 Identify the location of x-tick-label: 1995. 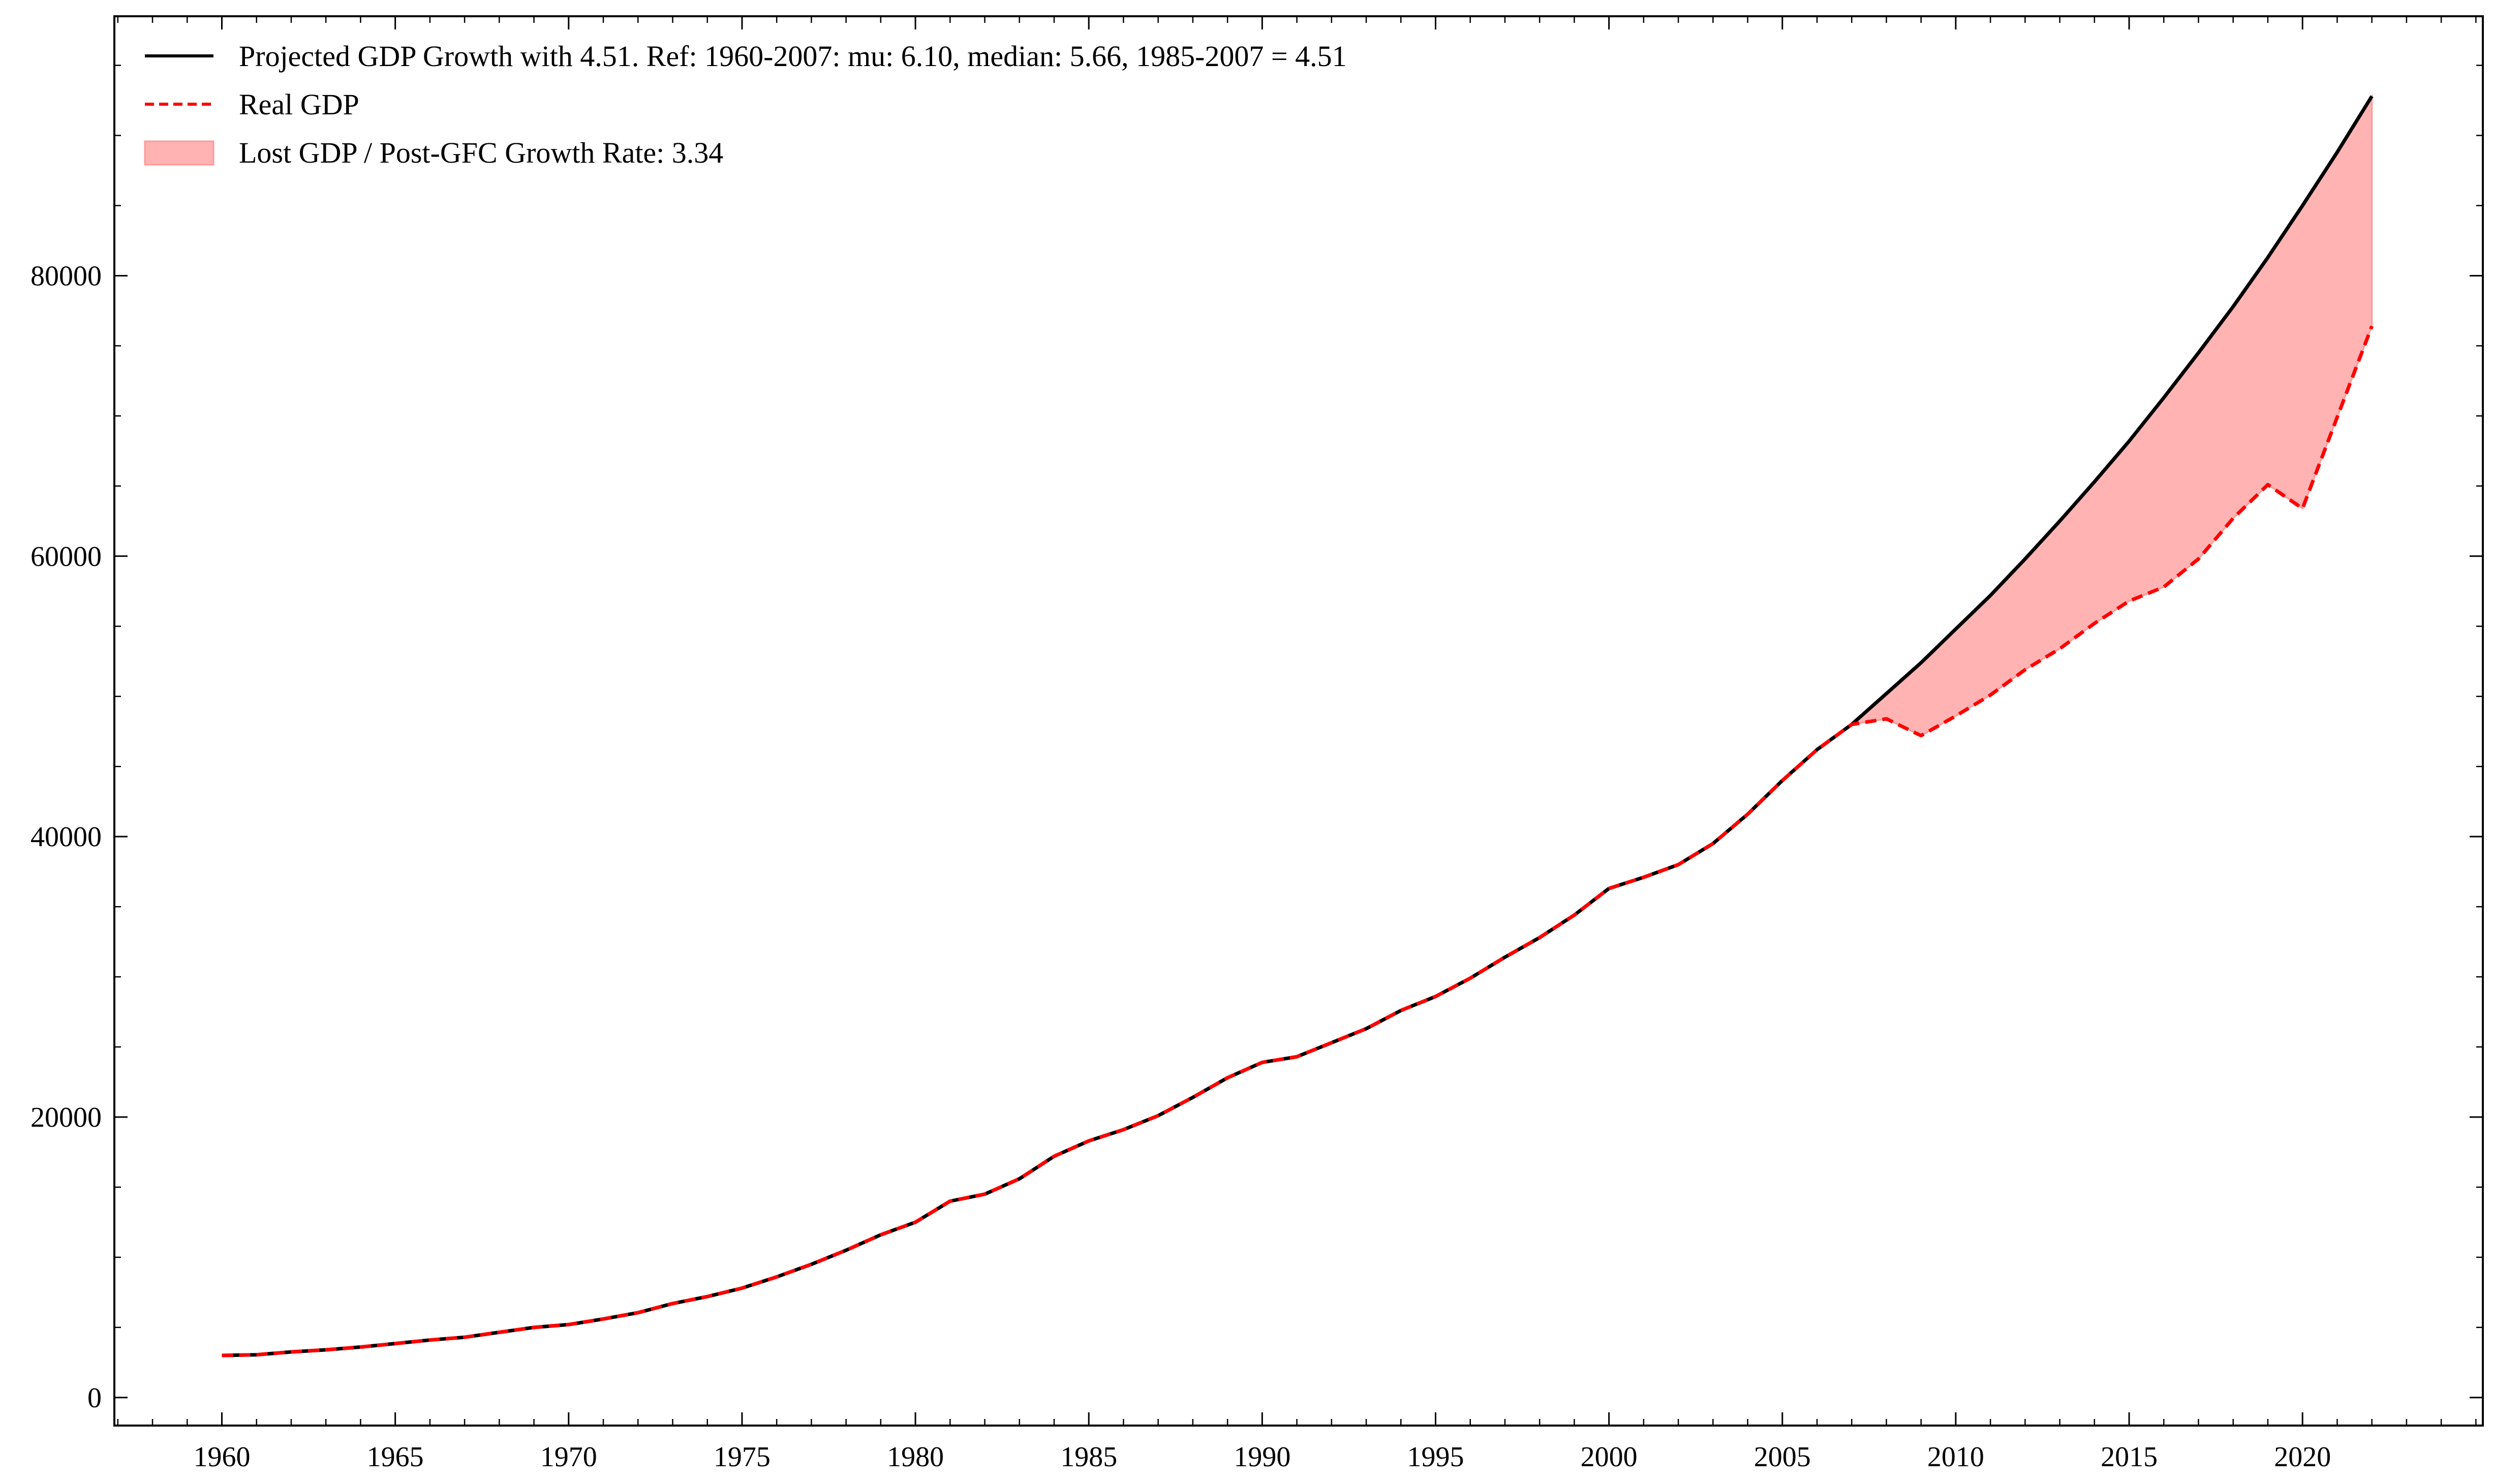
(1435, 1457).